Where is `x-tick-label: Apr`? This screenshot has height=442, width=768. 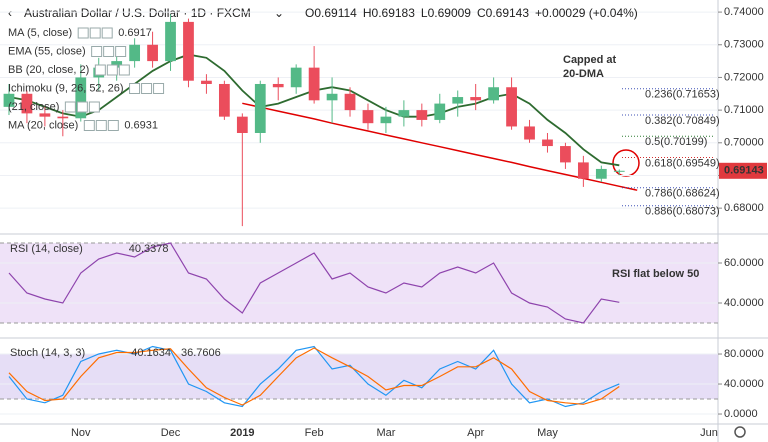 x-tick-label: Apr is located at coordinates (475, 433).